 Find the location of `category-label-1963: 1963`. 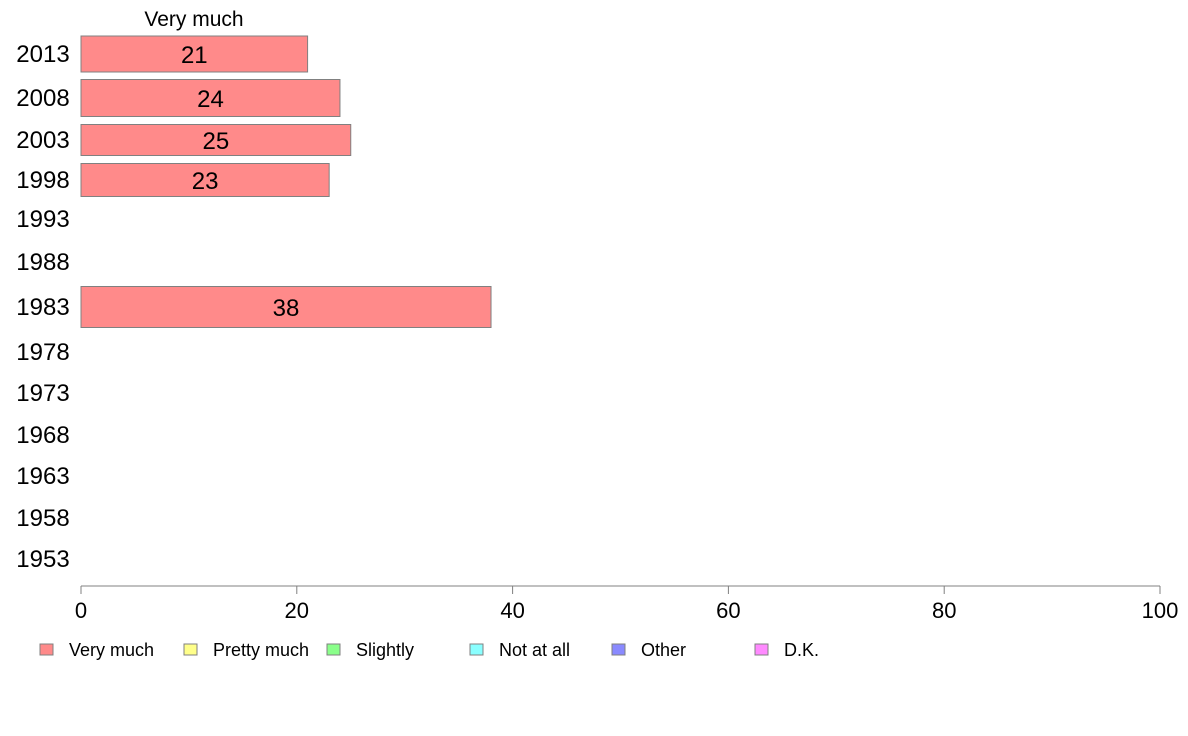

category-label-1963: 1963 is located at coordinates (42, 476).